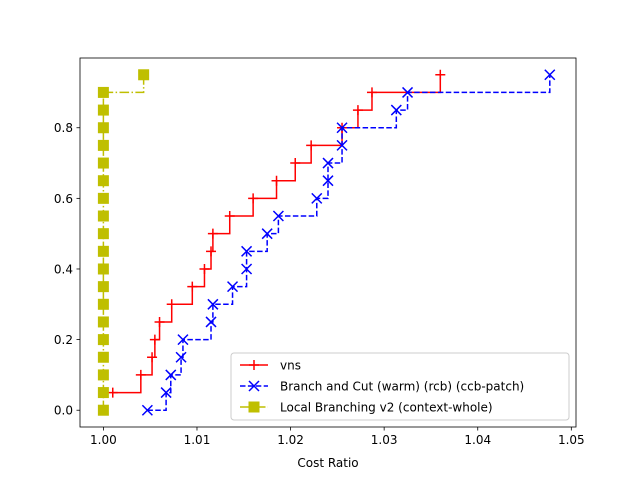 The image size is (640, 480). Describe the element at coordinates (290, 440) in the screenshot. I see `x-tick-label: 1.02` at that location.